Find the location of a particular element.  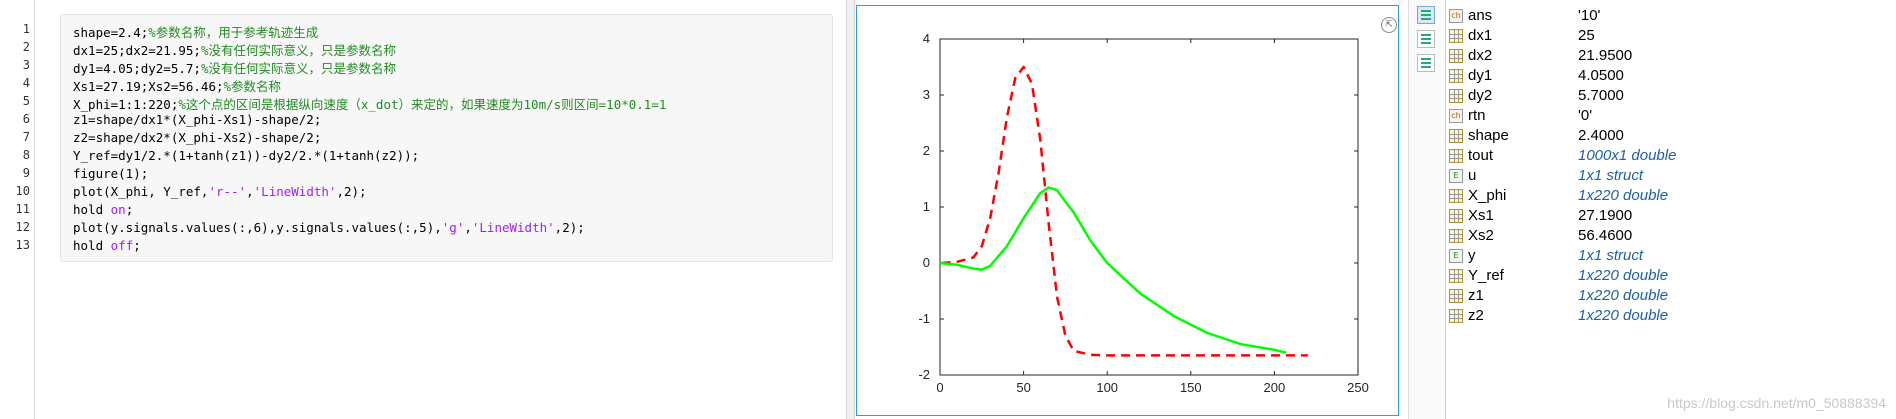

variable-name: rtn is located at coordinates (1477, 115).